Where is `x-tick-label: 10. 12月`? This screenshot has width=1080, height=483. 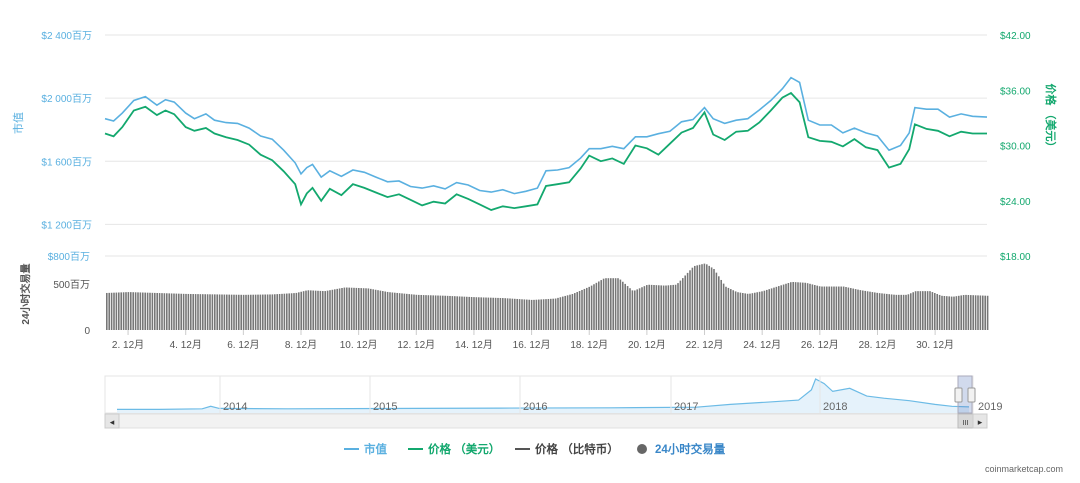 x-tick-label: 10. 12月 is located at coordinates (359, 345).